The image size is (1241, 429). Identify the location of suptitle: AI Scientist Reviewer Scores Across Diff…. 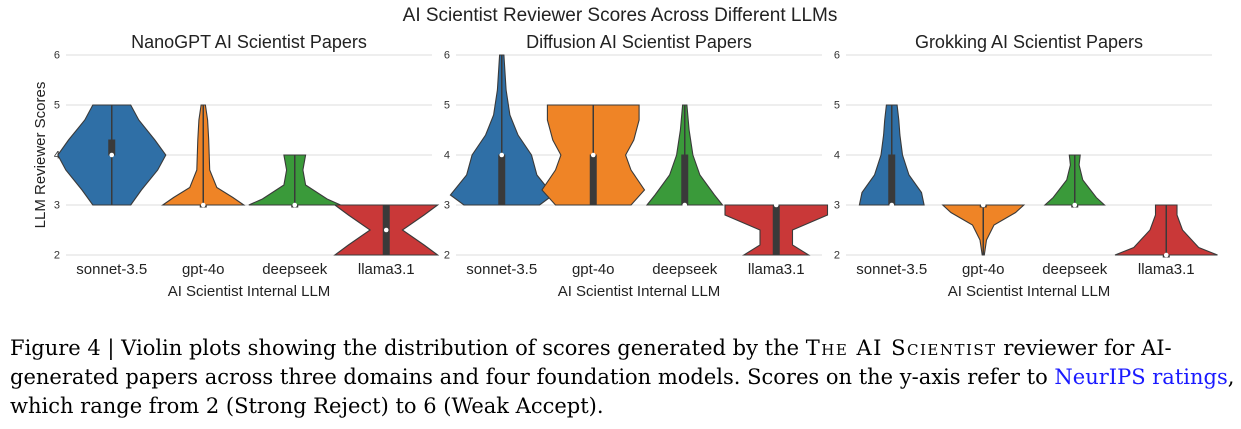
(620, 15).